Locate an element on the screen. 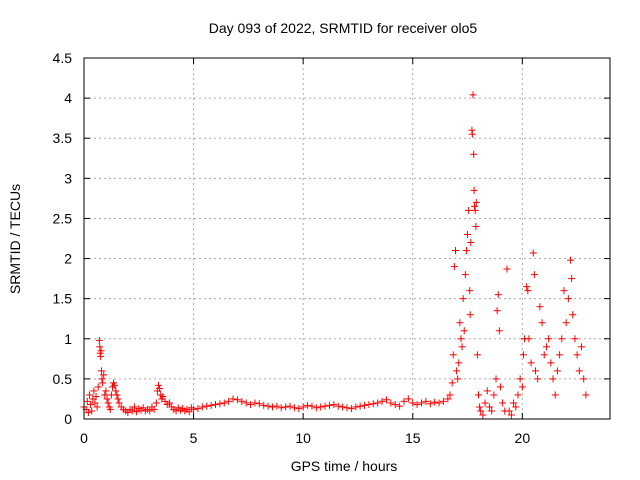 This screenshot has width=640, height=480. y-tick-label: 2 is located at coordinates (68, 259).